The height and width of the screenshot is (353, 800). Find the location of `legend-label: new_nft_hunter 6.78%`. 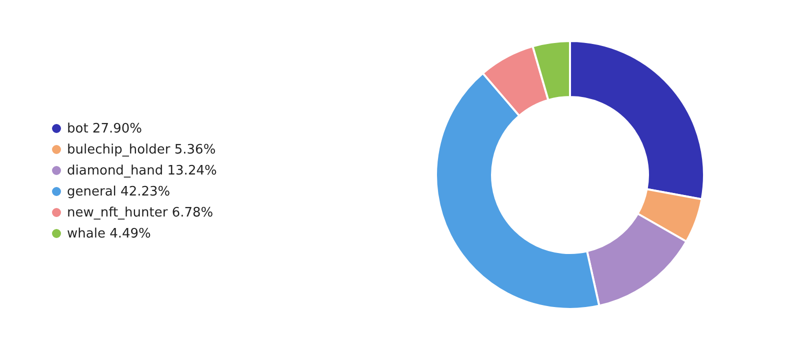

legend-label: new_nft_hunter 6.78% is located at coordinates (140, 213).